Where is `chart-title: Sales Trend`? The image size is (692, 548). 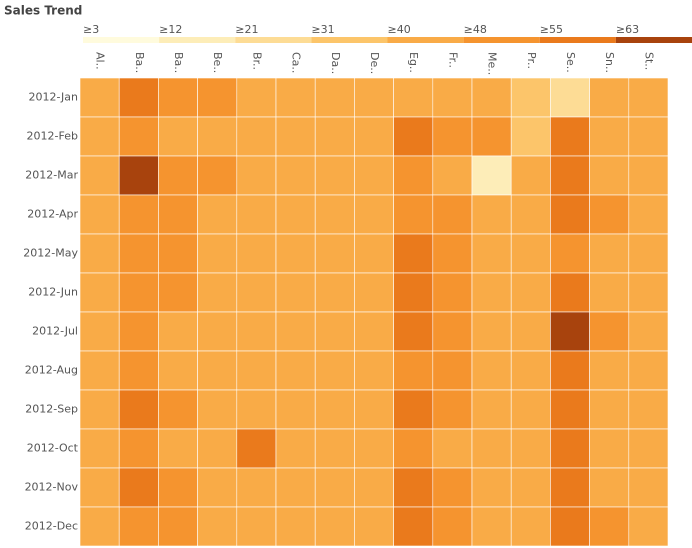
chart-title: Sales Trend is located at coordinates (43, 11).